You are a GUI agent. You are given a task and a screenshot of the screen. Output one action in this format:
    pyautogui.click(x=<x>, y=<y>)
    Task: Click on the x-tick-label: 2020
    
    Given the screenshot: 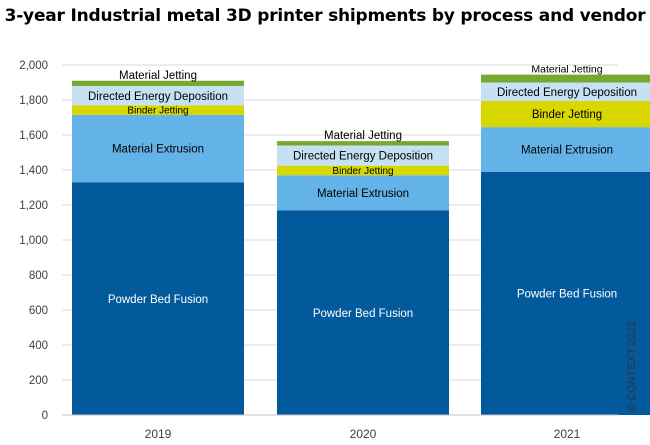 What is the action you would take?
    pyautogui.click(x=363, y=434)
    